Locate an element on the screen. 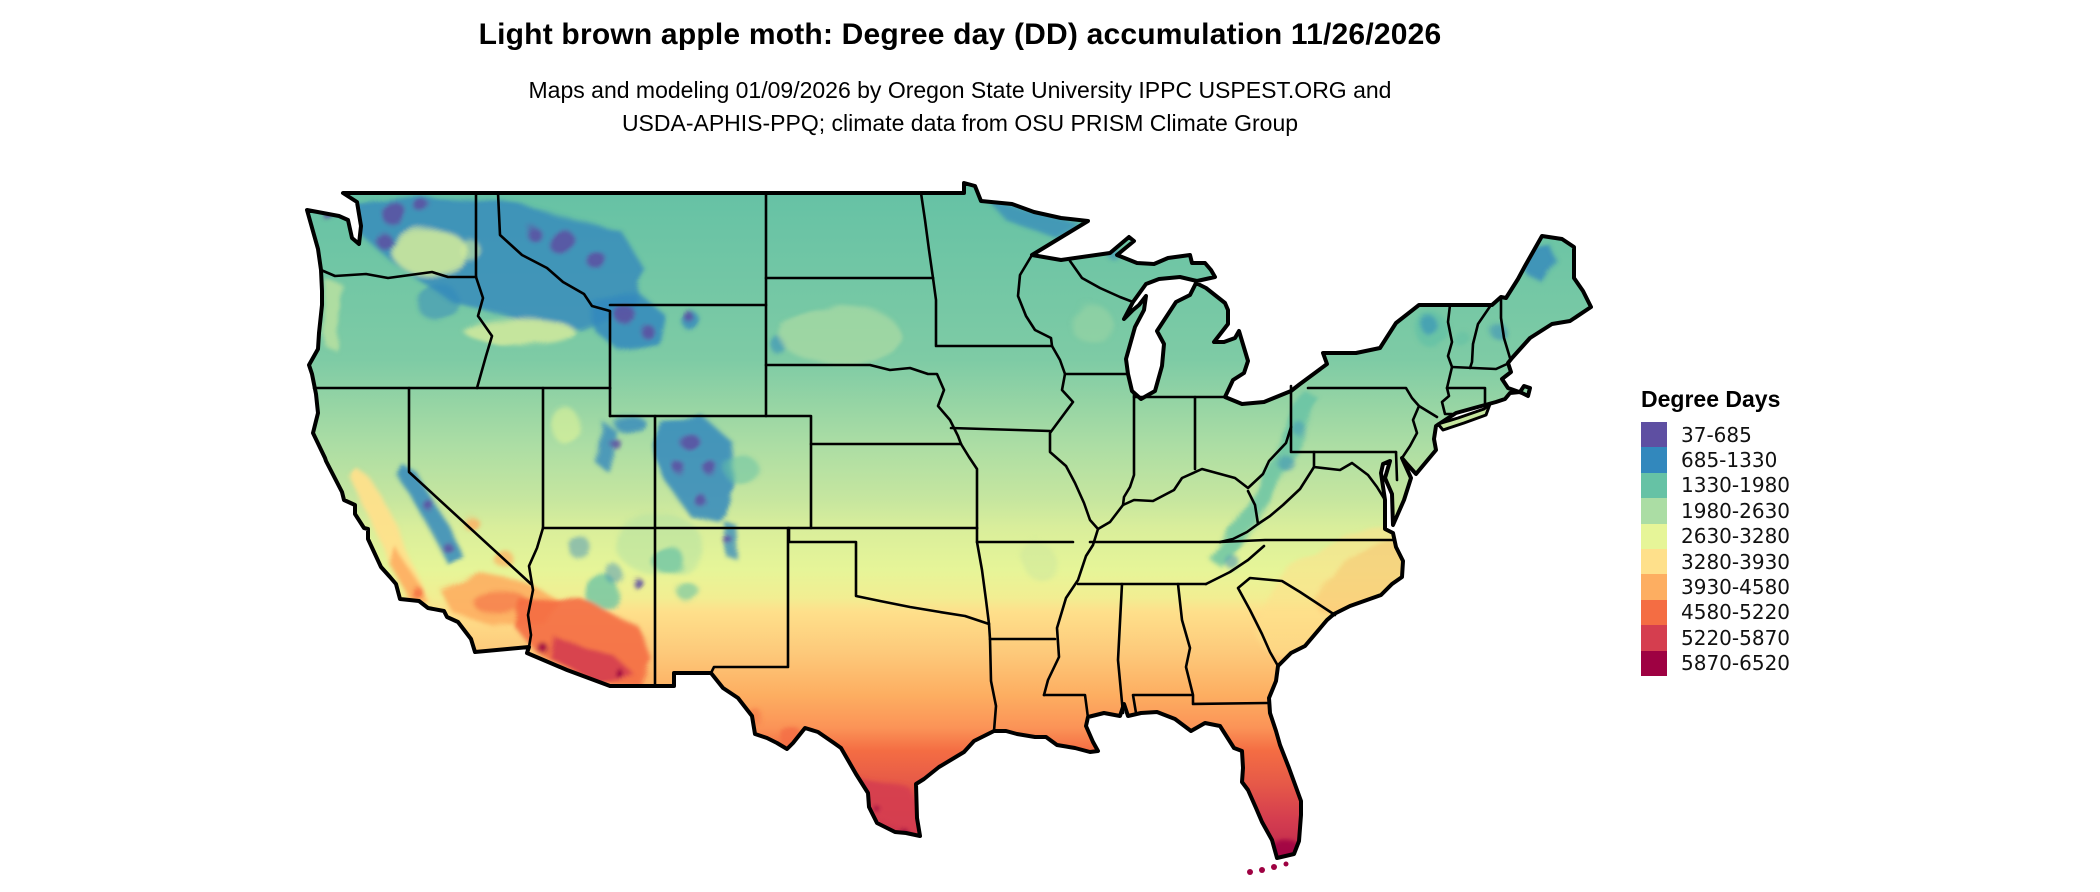 The image size is (2100, 892). legend-title: Degree Days is located at coordinates (1711, 399).